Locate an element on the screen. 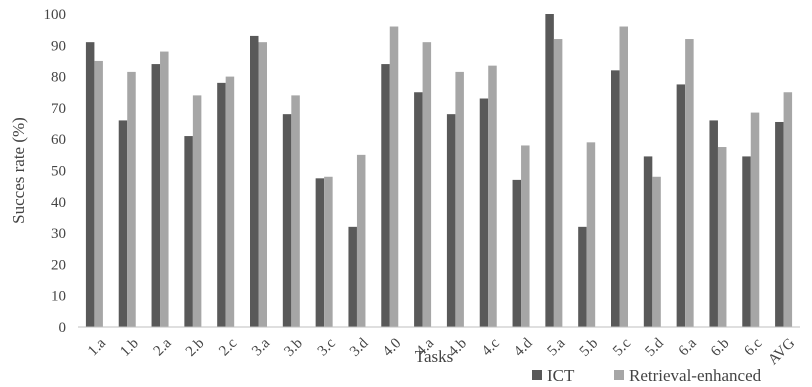 The height and width of the screenshot is (387, 812). bar-ict-1.b is located at coordinates (123, 223).